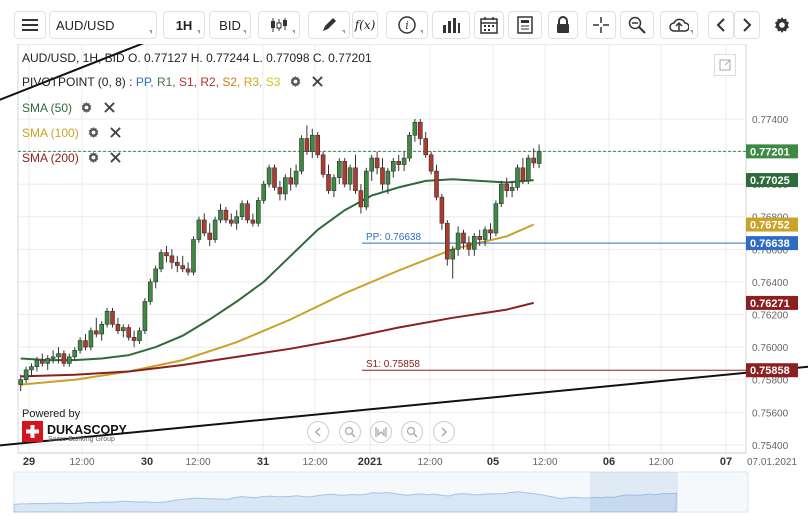 The image size is (808, 516). I want to click on svg-text: i, so click(407, 25).